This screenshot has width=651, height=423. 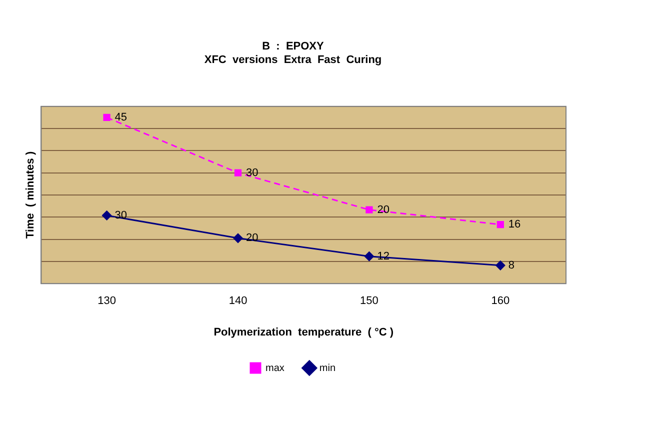 I want to click on data-label: 20, so click(x=383, y=210).